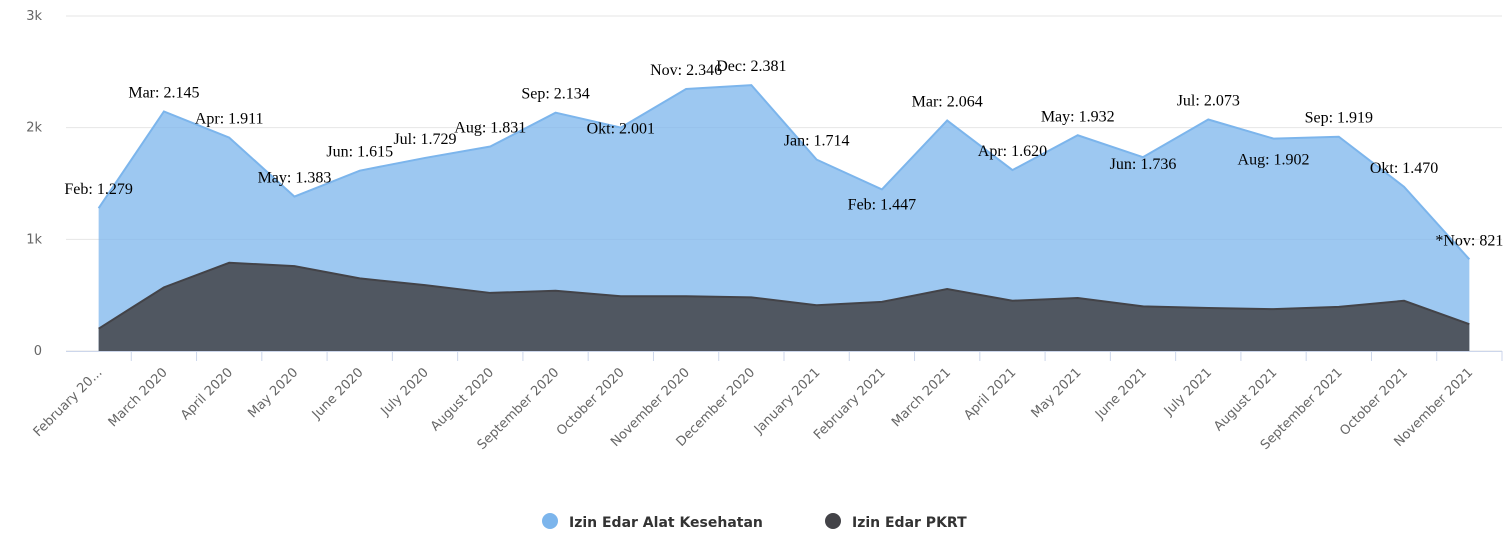 This screenshot has width=1506, height=534. What do you see at coordinates (1057, 393) in the screenshot?
I see `x-tick-label: May 2021` at bounding box center [1057, 393].